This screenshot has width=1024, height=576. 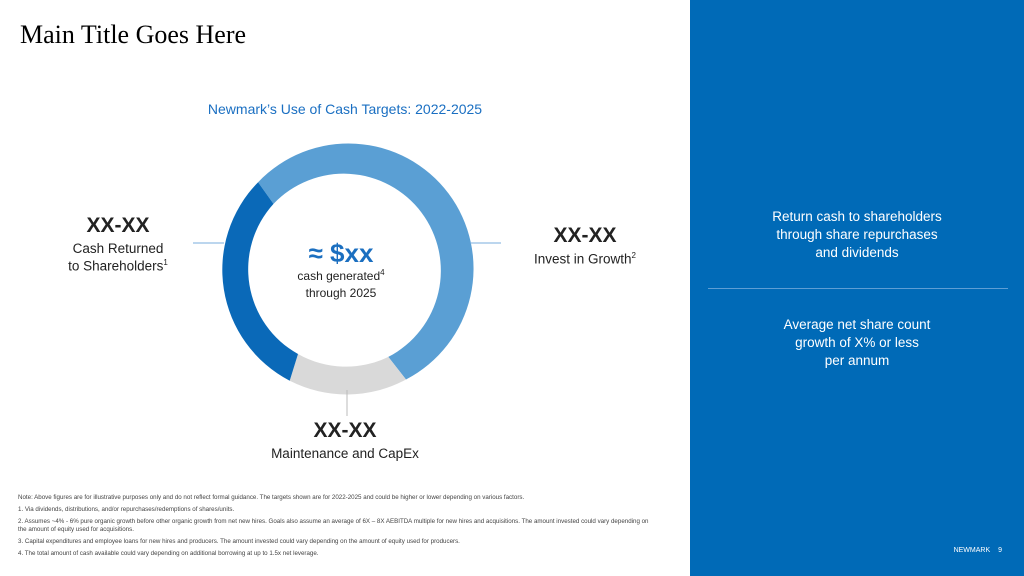 What do you see at coordinates (585, 235) in the screenshot?
I see `invest-growth-value: XX-XX` at bounding box center [585, 235].